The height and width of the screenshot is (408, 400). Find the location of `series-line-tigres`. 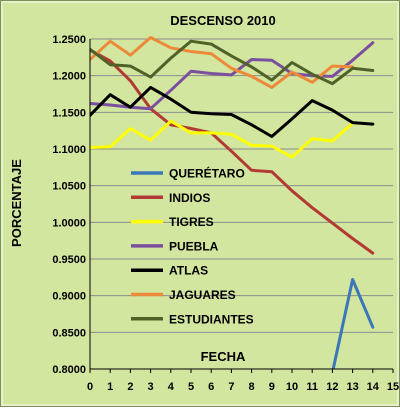

series-line-tigres is located at coordinates (222, 139).